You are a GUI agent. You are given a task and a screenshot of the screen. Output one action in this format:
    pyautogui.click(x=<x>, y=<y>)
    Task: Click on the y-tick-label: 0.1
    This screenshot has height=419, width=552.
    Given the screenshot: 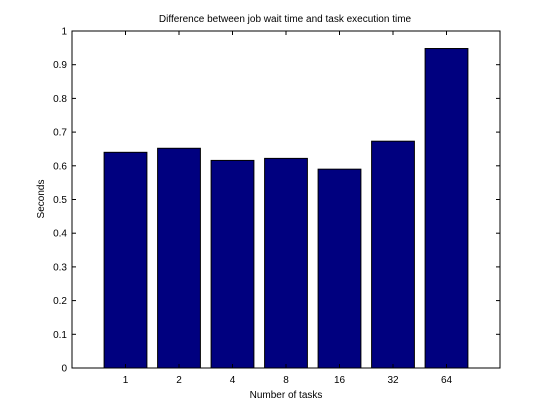 What is the action you would take?
    pyautogui.click(x=60, y=335)
    